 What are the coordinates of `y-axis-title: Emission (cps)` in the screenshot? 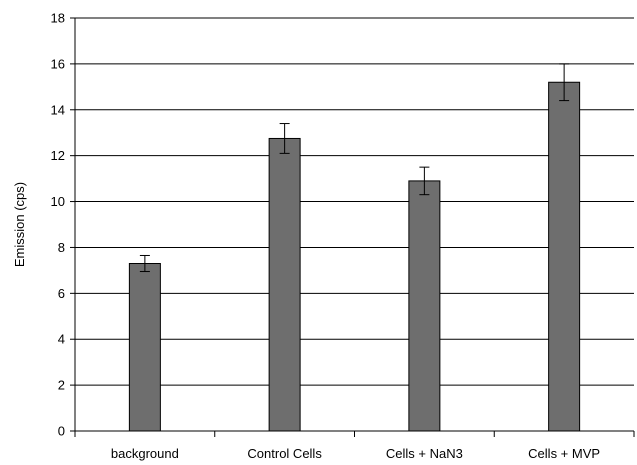 It's located at (19, 224).